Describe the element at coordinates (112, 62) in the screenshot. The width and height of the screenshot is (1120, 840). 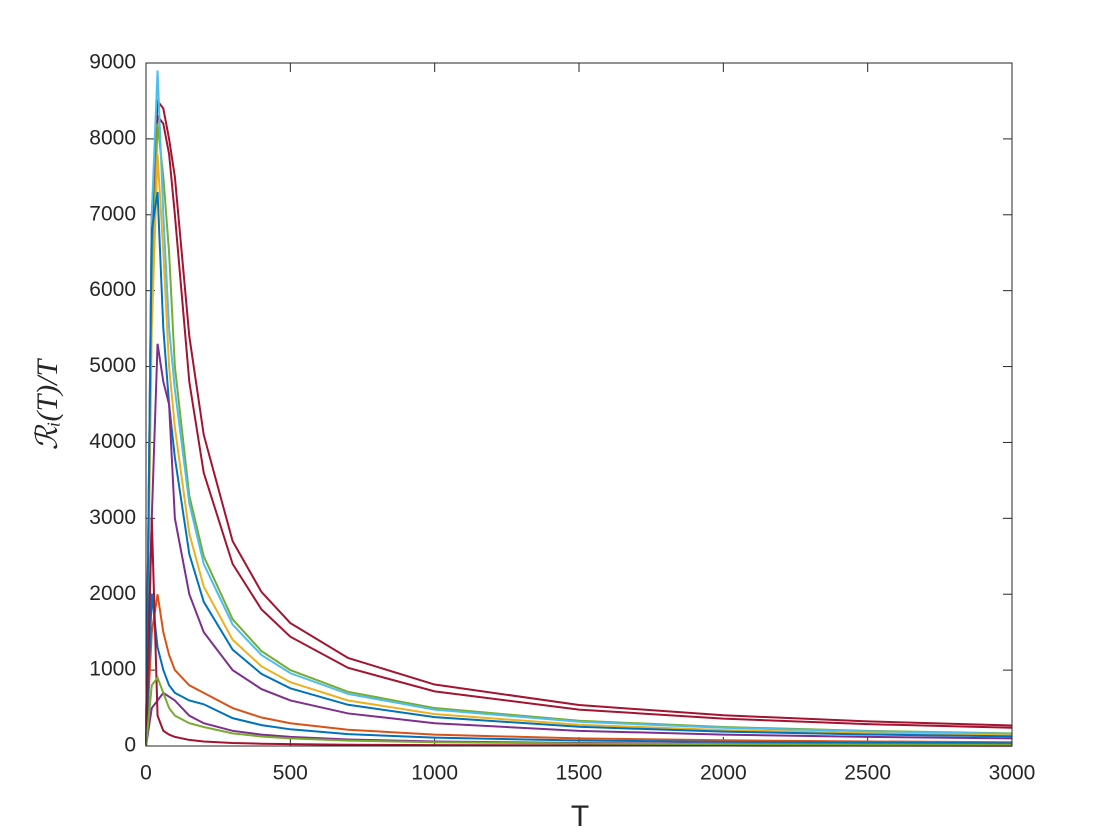
I see `y-tick-label: 9000` at that location.